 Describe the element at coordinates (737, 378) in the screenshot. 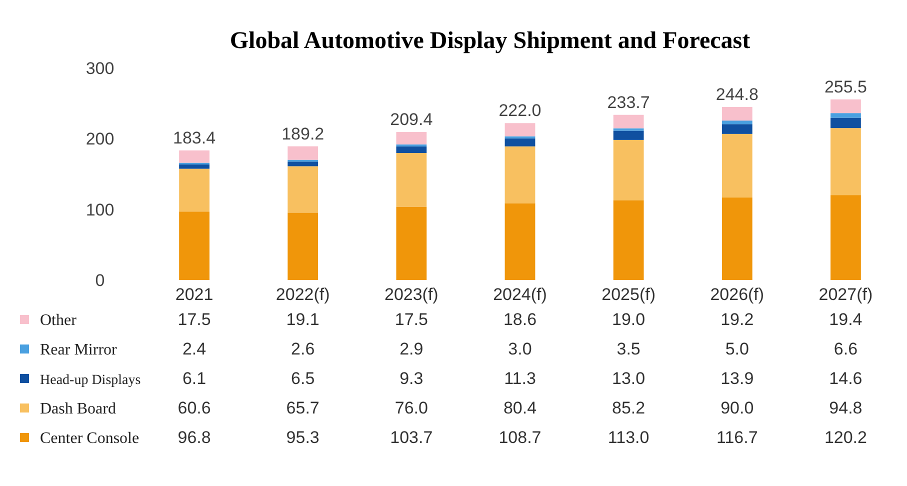

I see `data-label: 13.9` at that location.